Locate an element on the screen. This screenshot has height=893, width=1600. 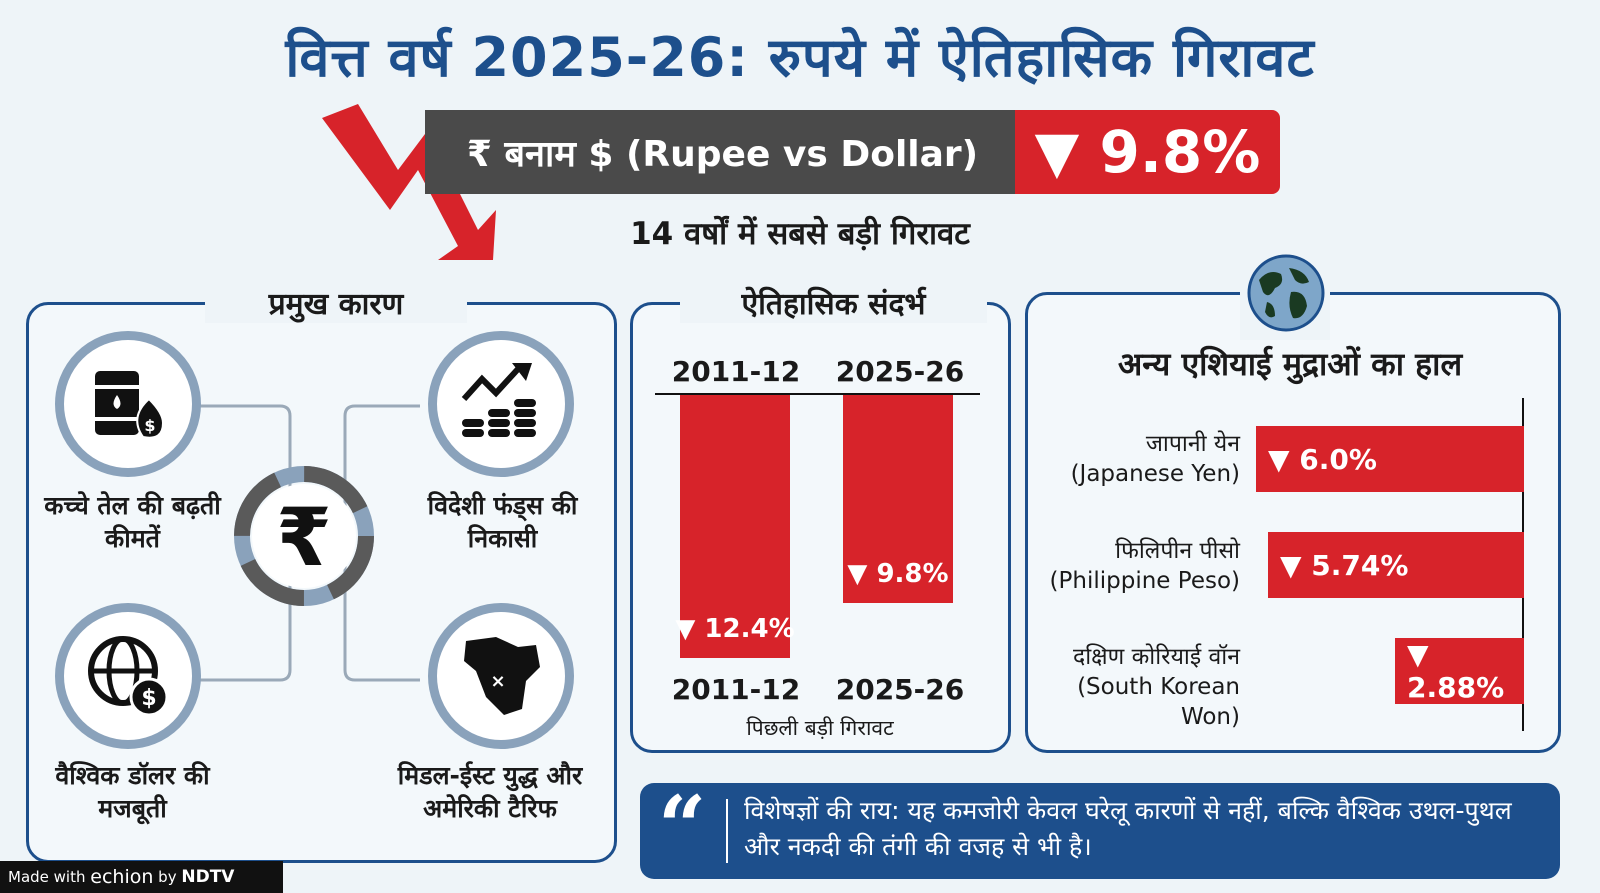
made-with-text: Made with is located at coordinates (47, 877).